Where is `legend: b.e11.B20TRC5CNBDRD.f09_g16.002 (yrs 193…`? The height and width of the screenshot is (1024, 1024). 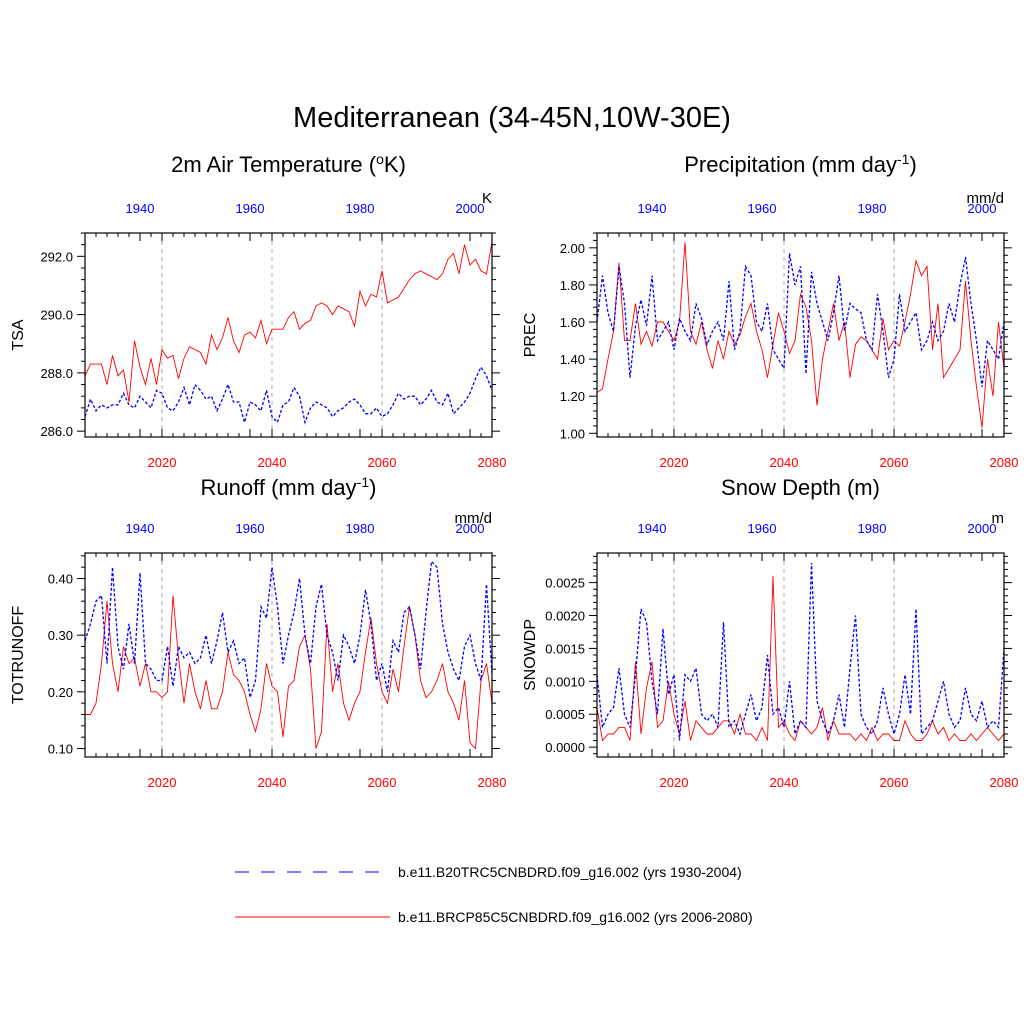 legend: b.e11.B20TRC5CNBDRD.f09_g16.002 (yrs 193… is located at coordinates (494, 894).